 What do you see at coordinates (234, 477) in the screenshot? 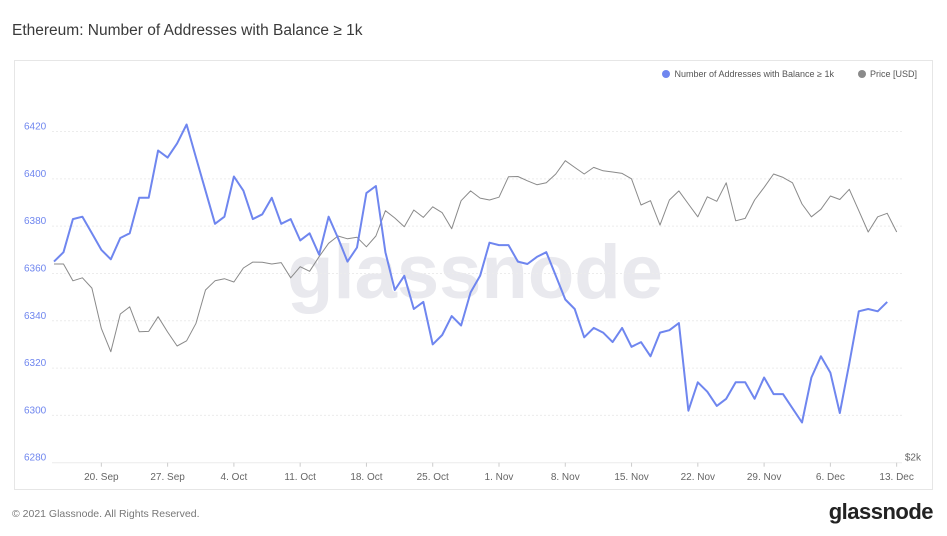
I see `x-tick-label: 4. Oct` at bounding box center [234, 477].